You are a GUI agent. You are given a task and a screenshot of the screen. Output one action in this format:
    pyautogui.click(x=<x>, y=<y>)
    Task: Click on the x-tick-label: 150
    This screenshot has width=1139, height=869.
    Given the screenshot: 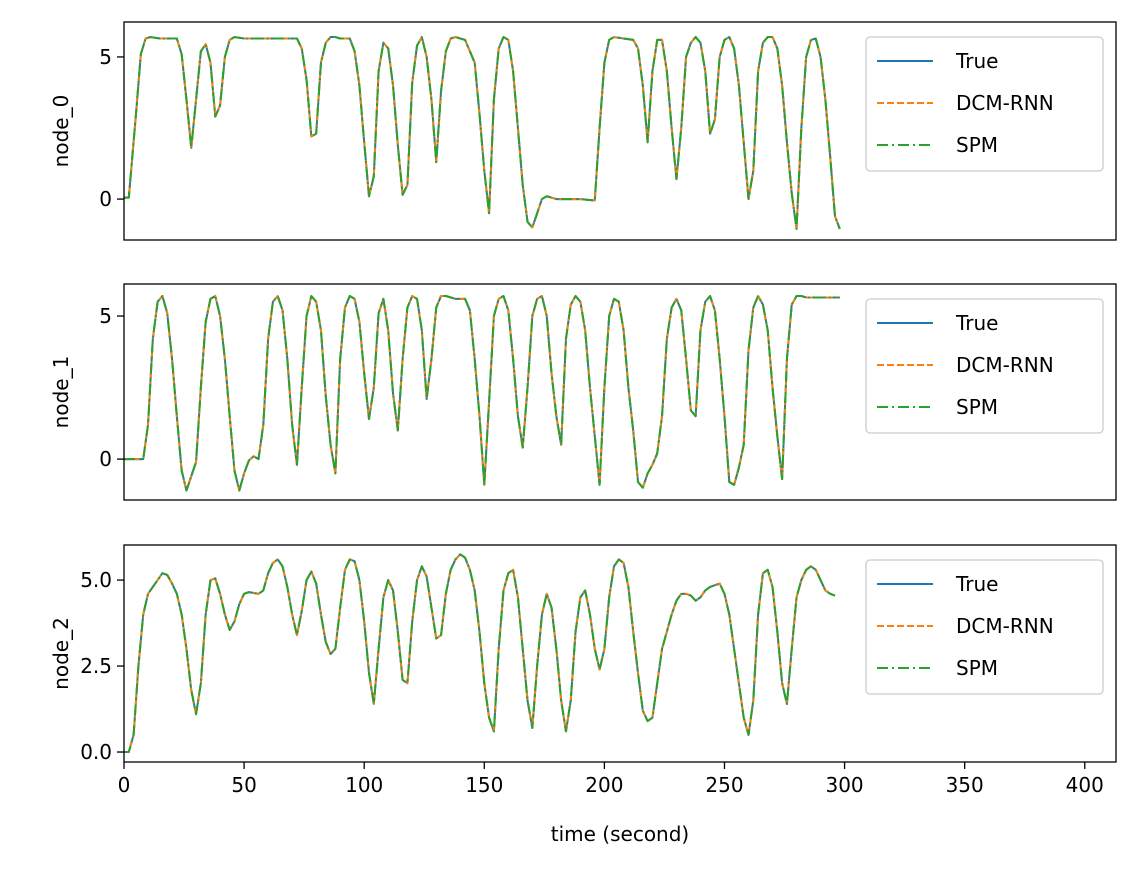 What is the action you would take?
    pyautogui.click(x=484, y=785)
    